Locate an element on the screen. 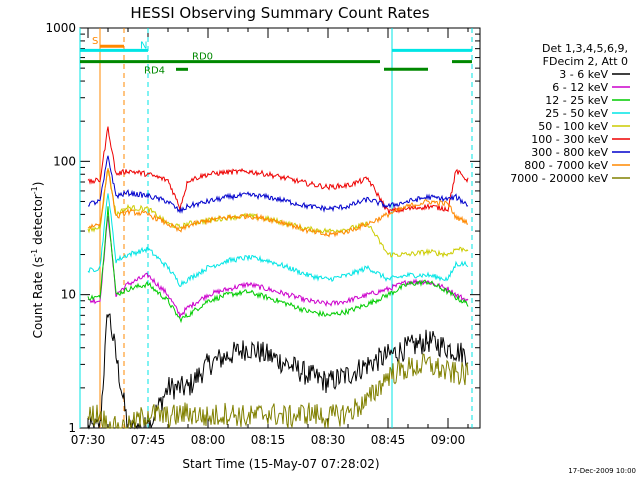  legend-label: 7000 - 20000 keV is located at coordinates (559, 178).